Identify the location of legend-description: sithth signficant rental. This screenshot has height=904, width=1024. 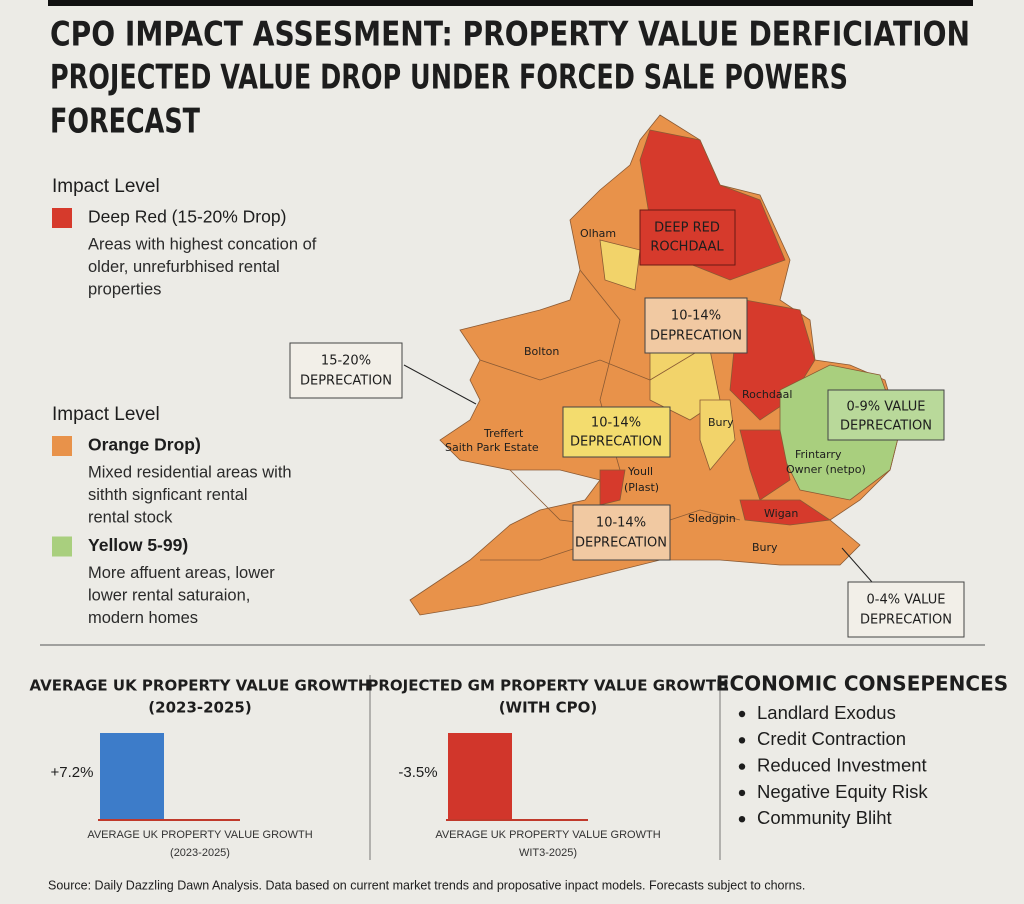
(168, 495).